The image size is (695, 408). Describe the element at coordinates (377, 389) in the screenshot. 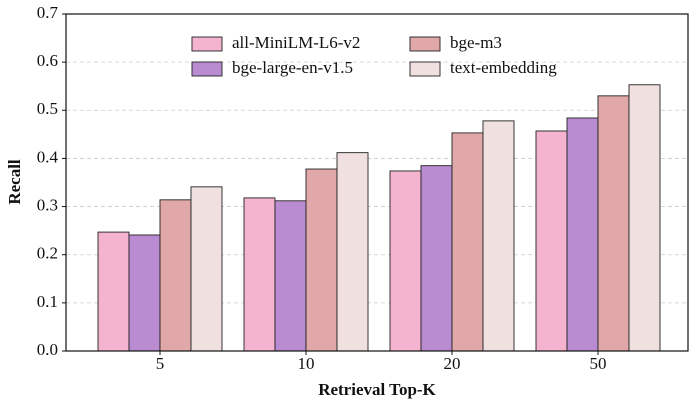

I see `x-axis-label: Retrieval Top-K` at that location.